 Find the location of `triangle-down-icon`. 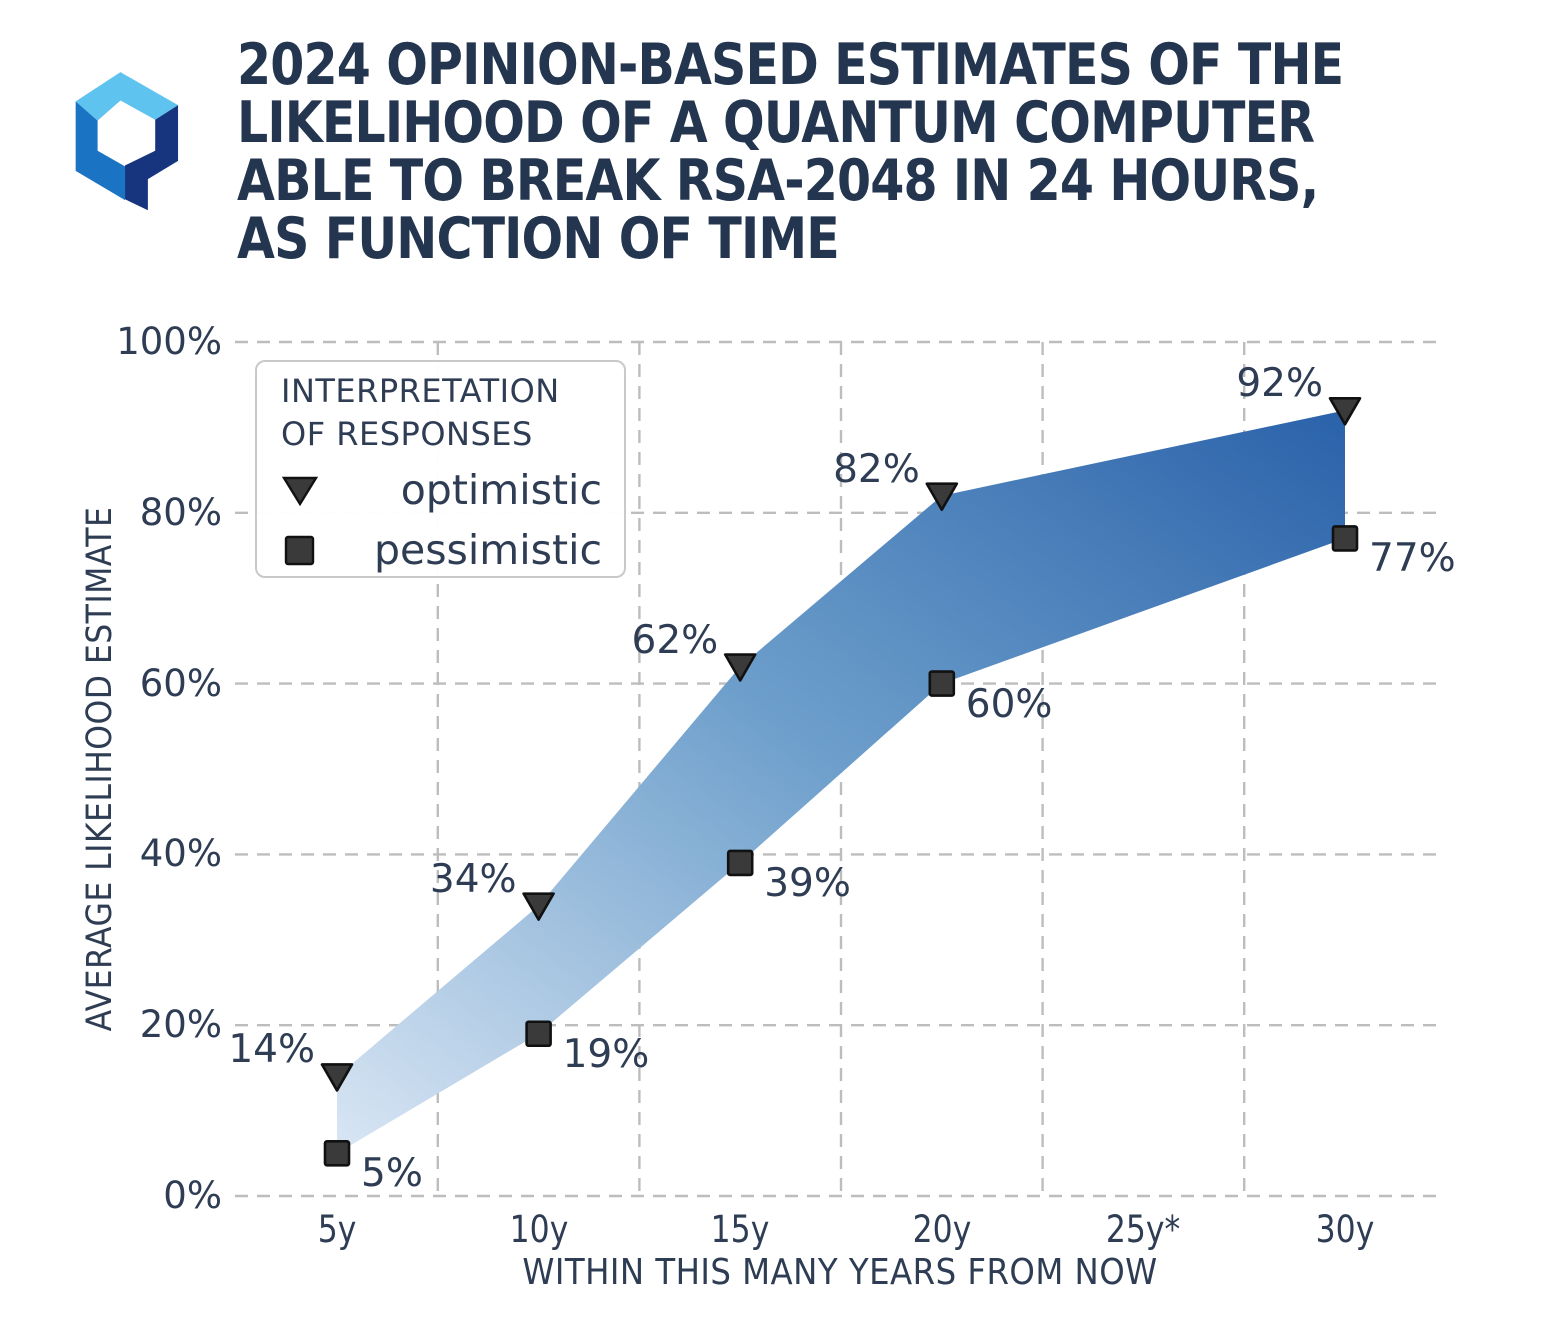

triangle-down-icon is located at coordinates (300, 491).